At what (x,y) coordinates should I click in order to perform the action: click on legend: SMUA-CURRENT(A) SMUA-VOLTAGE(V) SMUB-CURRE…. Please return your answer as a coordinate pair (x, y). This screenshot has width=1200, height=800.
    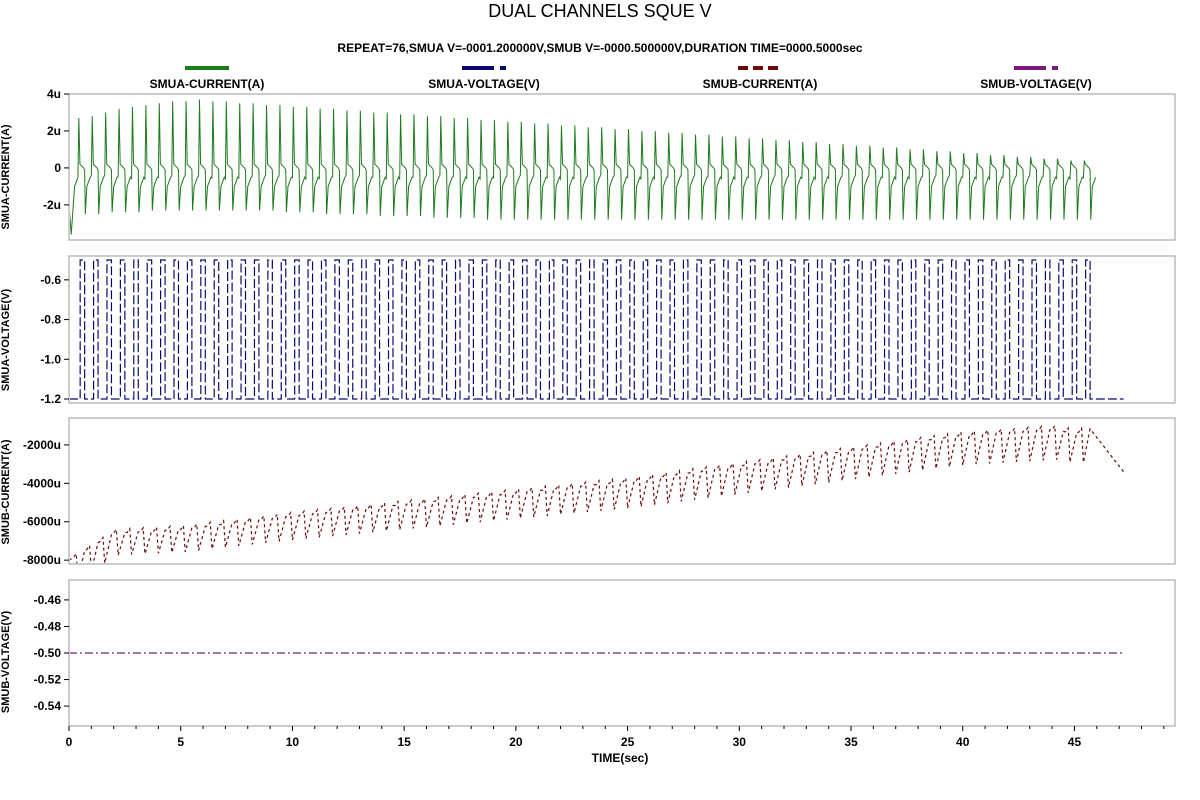
    Looking at the image, I should click on (621, 78).